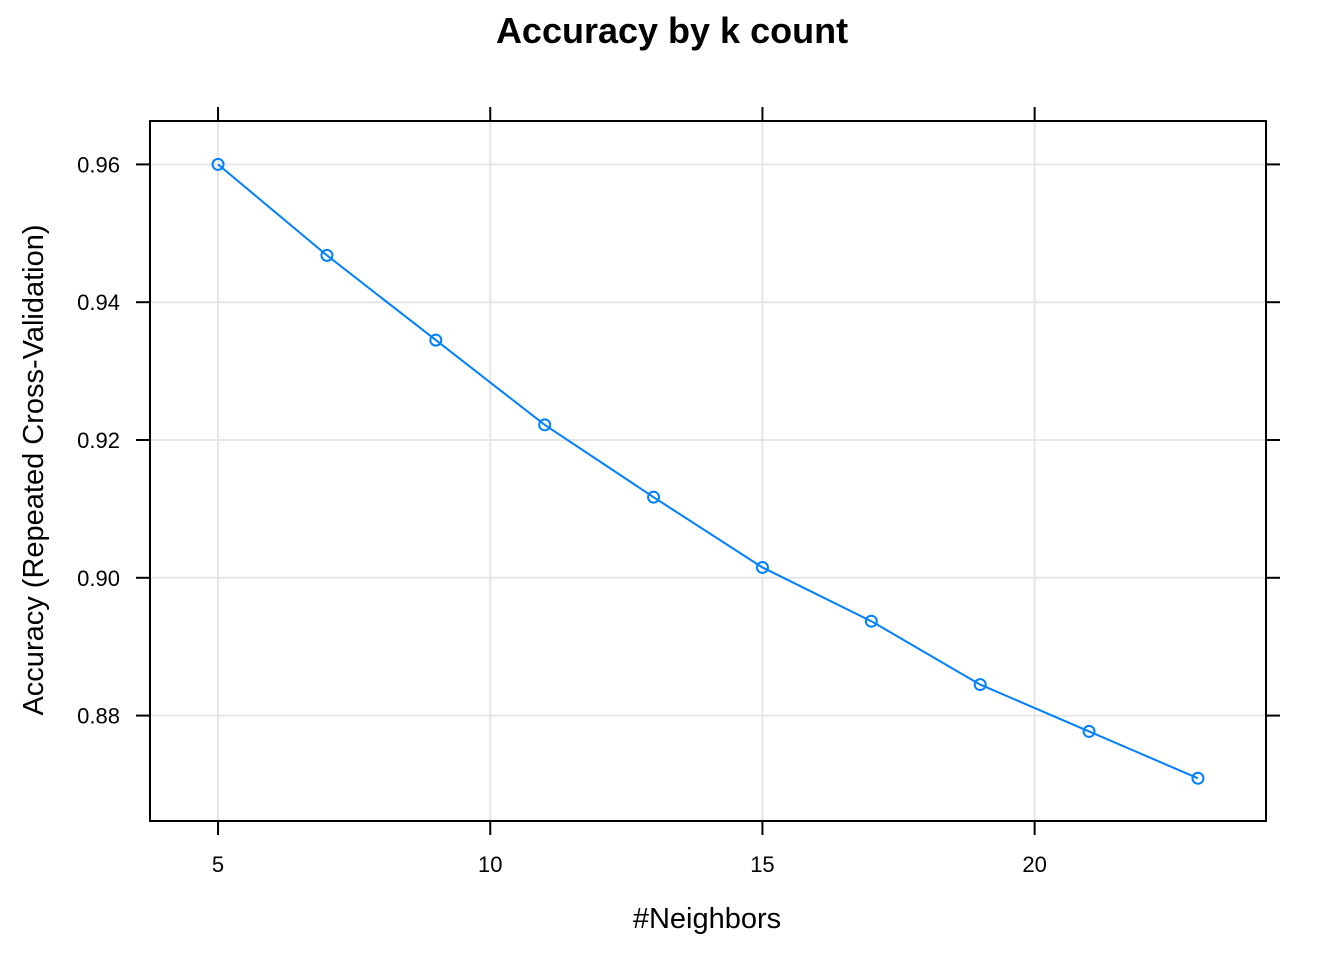  Describe the element at coordinates (98, 716) in the screenshot. I see `y-tick-label: 0.88` at that location.